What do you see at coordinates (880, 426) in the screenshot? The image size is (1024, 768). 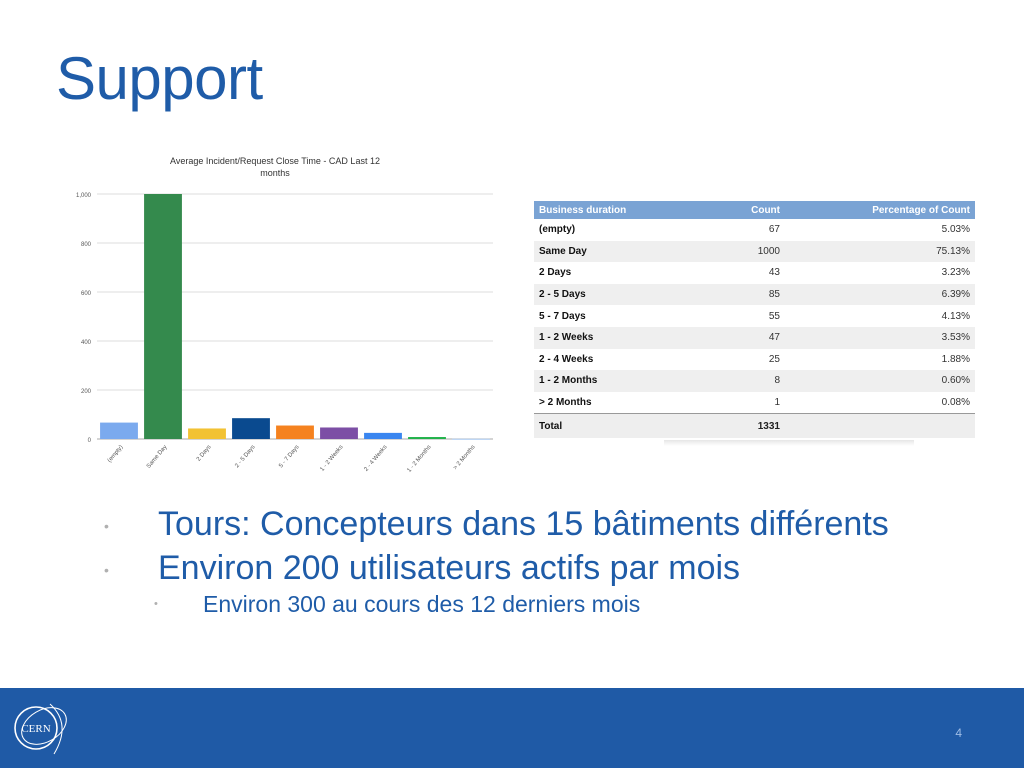 I see `total-empty` at bounding box center [880, 426].